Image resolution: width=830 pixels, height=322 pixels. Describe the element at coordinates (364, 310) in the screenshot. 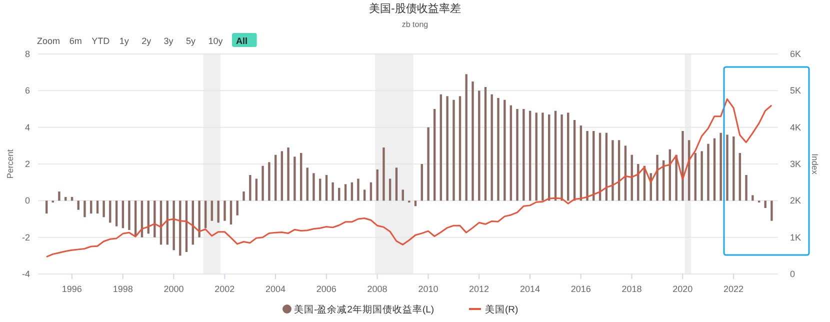

I see `legend-label: 美国-盈余减2年期国债收益率(L)` at that location.